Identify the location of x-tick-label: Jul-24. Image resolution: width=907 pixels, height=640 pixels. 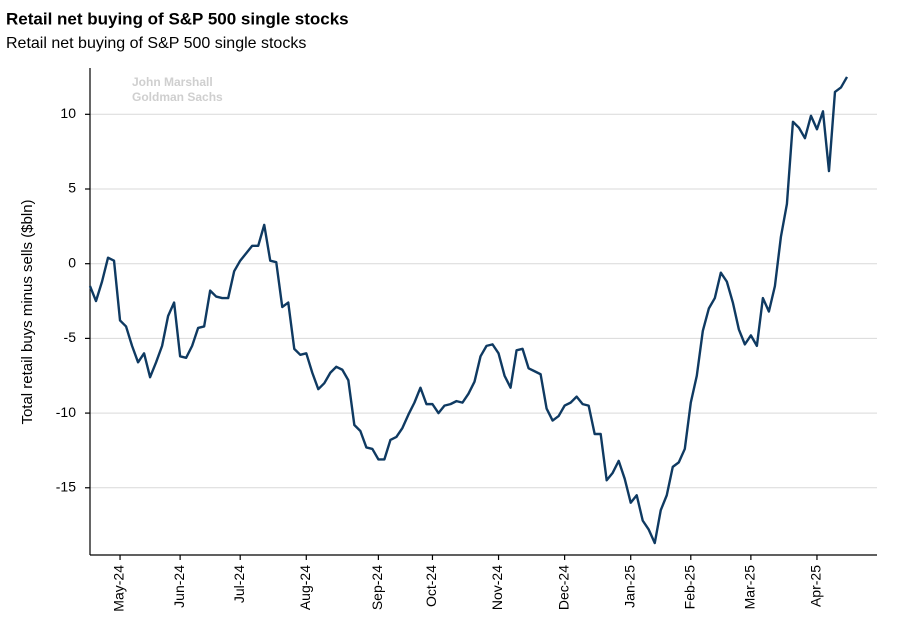
(239, 584).